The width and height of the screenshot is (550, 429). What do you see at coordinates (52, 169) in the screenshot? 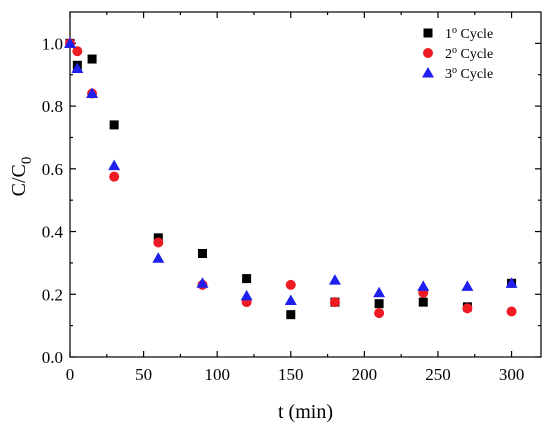
I see `y-tick-label: 0.6` at bounding box center [52, 169].